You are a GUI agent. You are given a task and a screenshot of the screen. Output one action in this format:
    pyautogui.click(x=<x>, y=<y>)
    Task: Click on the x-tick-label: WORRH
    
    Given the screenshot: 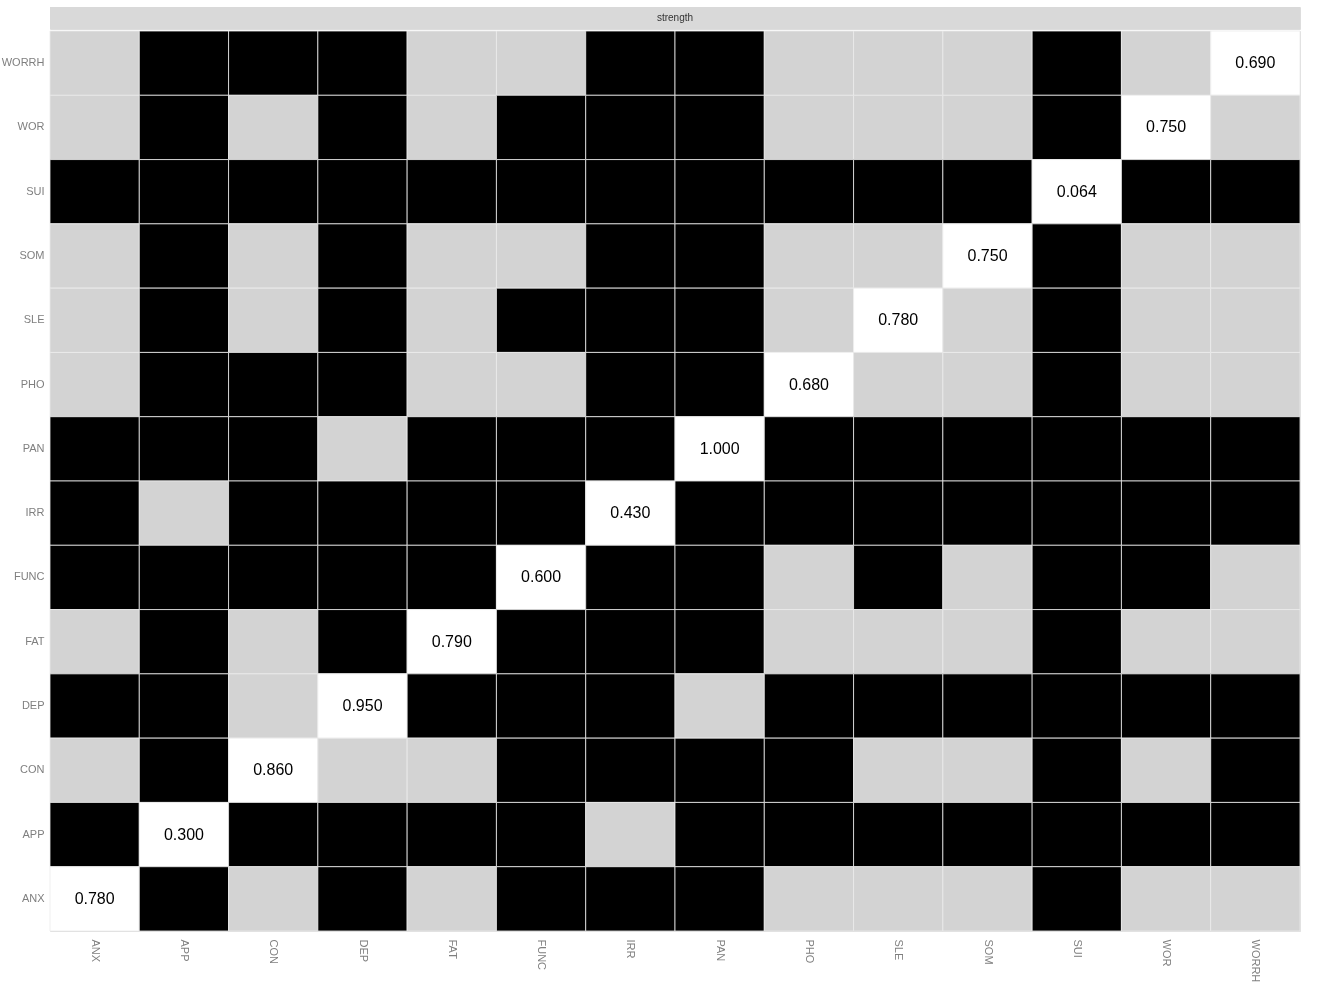 What is the action you would take?
    pyautogui.click(x=1256, y=961)
    